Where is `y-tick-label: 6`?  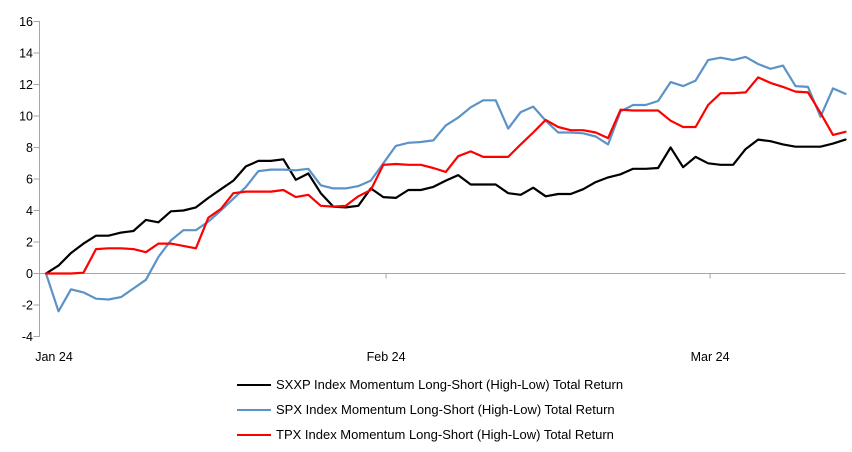
y-tick-label: 6 is located at coordinates (29, 180).